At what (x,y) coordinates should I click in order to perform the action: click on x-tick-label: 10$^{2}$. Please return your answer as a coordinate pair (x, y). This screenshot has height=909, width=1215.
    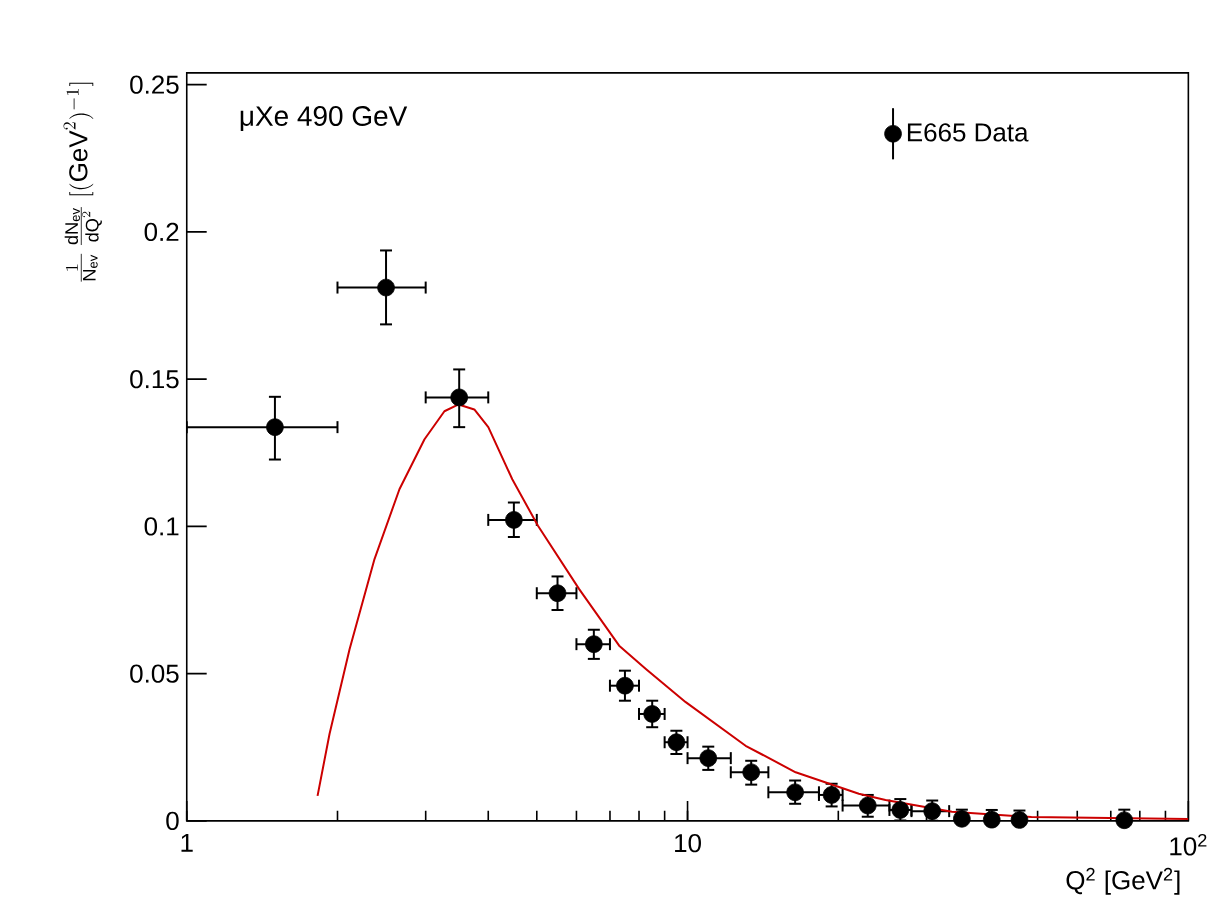
    Looking at the image, I should click on (1188, 845).